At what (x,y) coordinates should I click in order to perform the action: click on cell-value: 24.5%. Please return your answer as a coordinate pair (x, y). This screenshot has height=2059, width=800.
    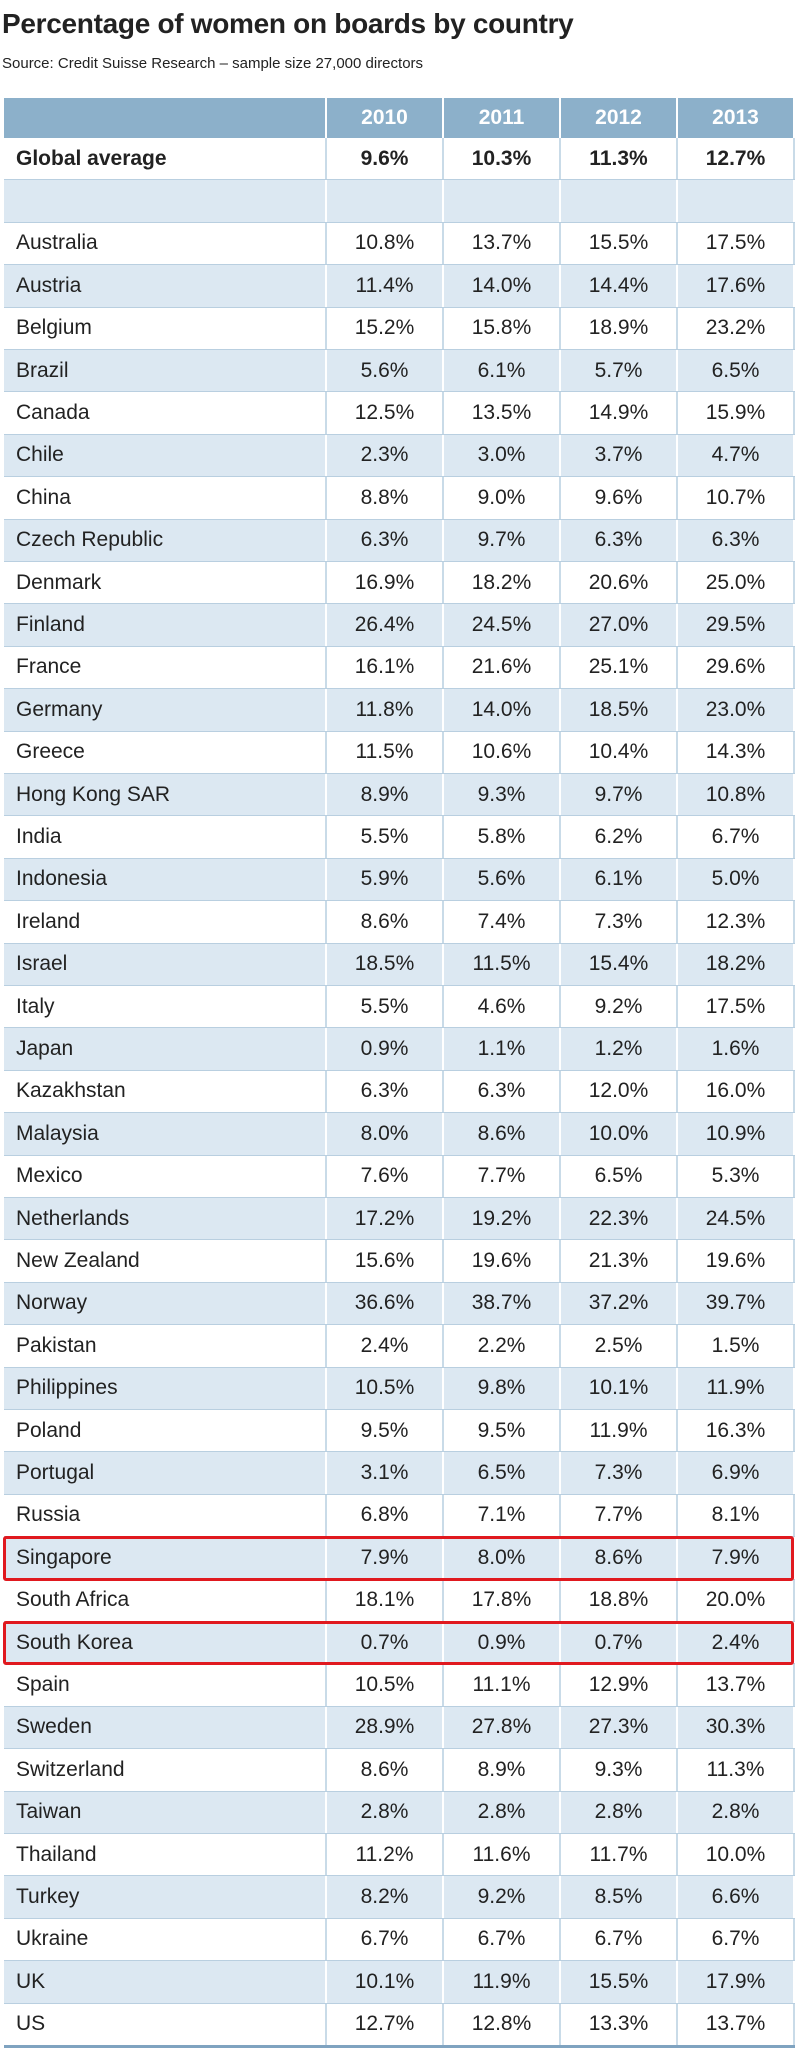
    Looking at the image, I should click on (502, 625).